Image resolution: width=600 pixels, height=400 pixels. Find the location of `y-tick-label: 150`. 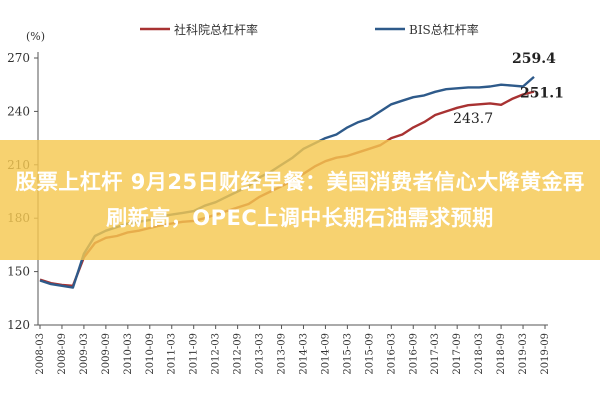

y-tick-label: 150 is located at coordinates (18, 272).